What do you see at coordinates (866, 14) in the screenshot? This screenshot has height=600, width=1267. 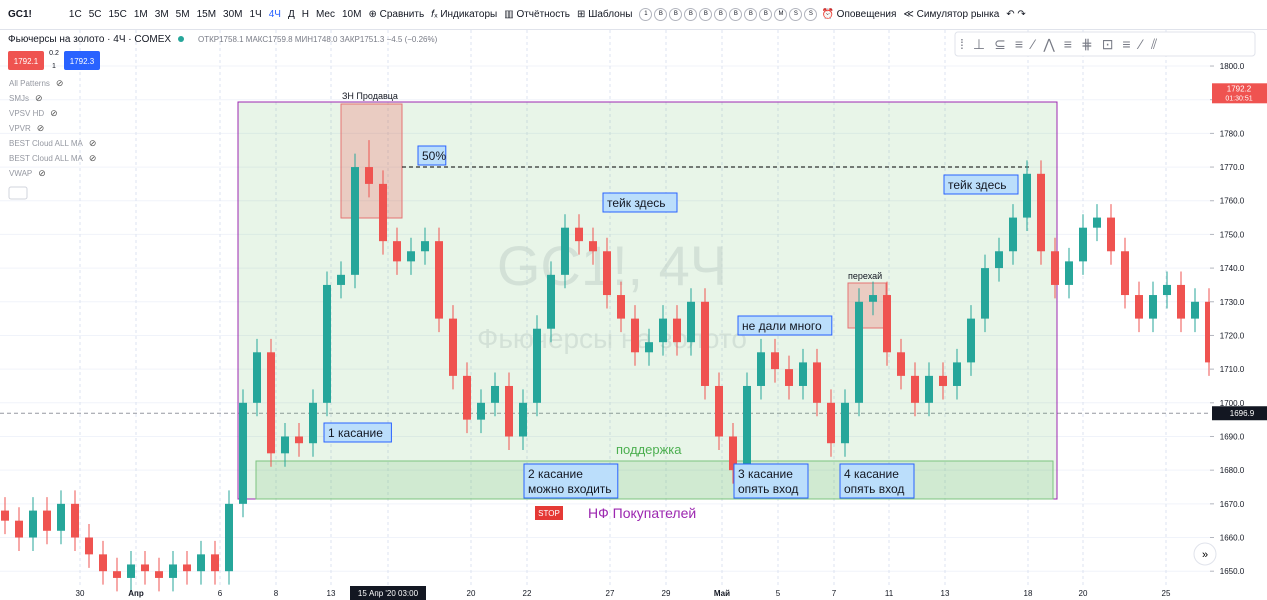 I see `alerts-label: Оповещения` at bounding box center [866, 14].